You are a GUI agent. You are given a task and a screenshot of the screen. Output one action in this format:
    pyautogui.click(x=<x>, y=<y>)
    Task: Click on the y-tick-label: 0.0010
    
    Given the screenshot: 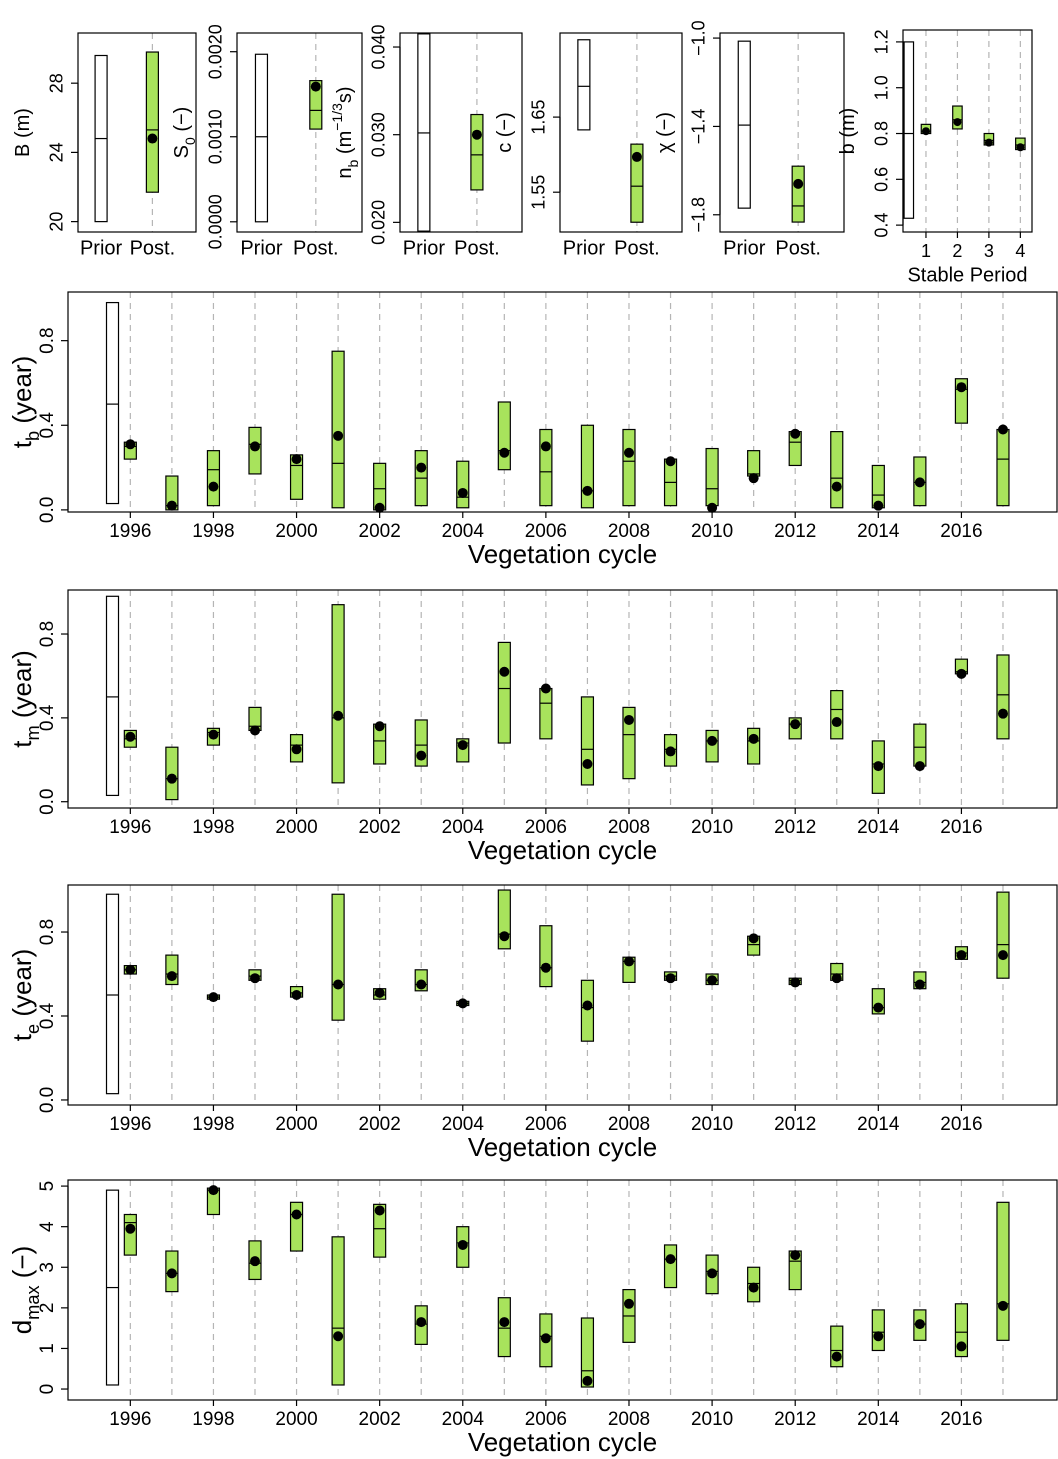 What is the action you would take?
    pyautogui.click(x=216, y=136)
    